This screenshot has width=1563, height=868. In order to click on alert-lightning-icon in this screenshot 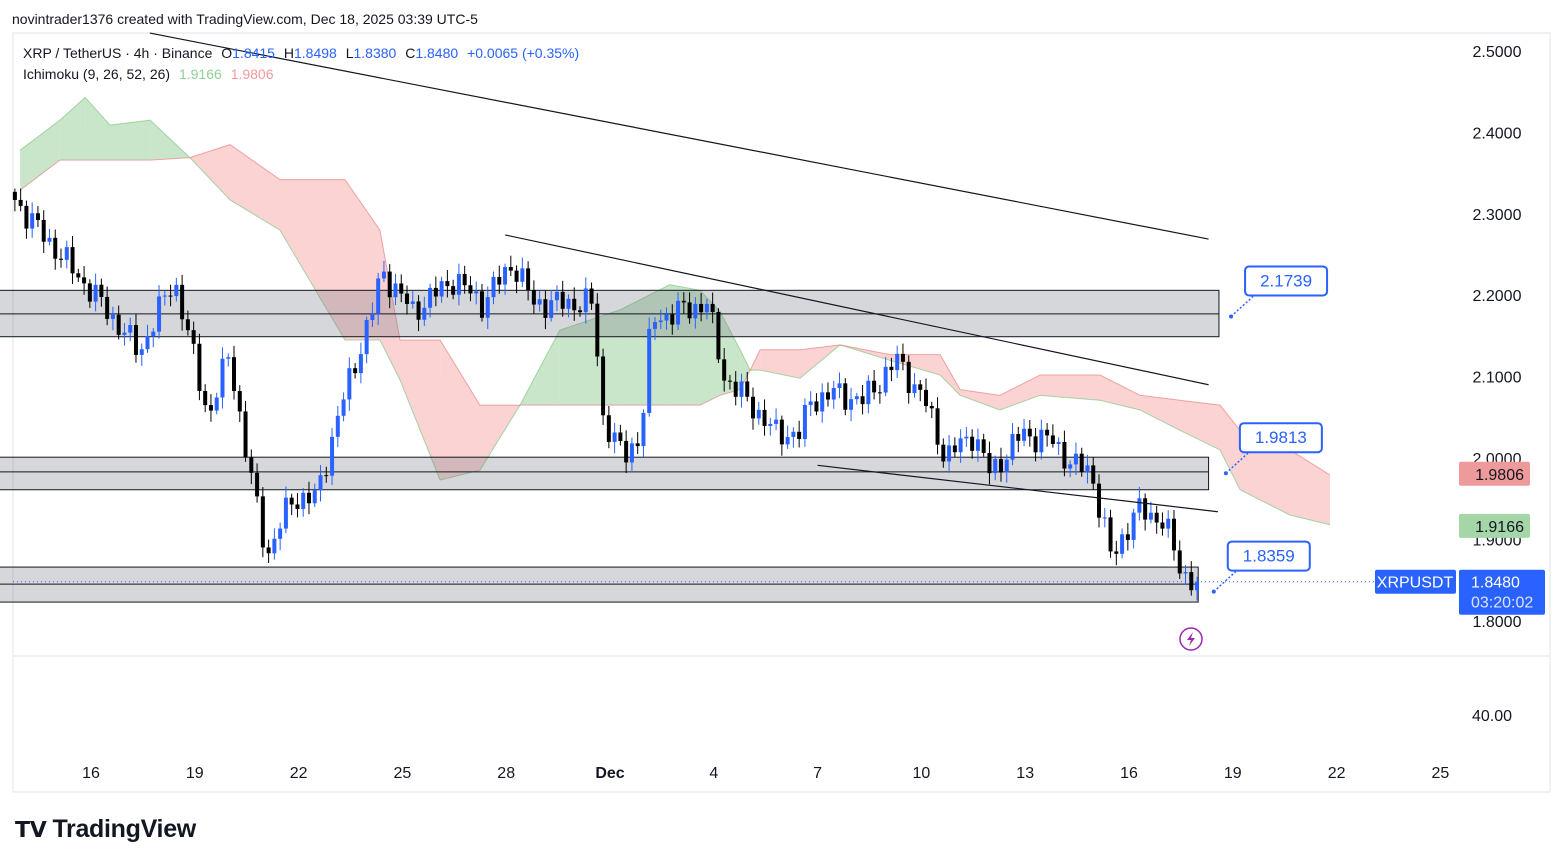, I will do `click(1191, 639)`.